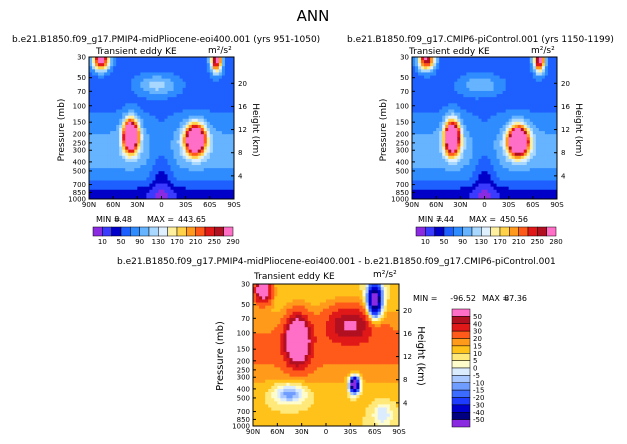 The image size is (627, 444). What do you see at coordinates (160, 219) in the screenshot?
I see `max-label: MAX =` at bounding box center [160, 219].